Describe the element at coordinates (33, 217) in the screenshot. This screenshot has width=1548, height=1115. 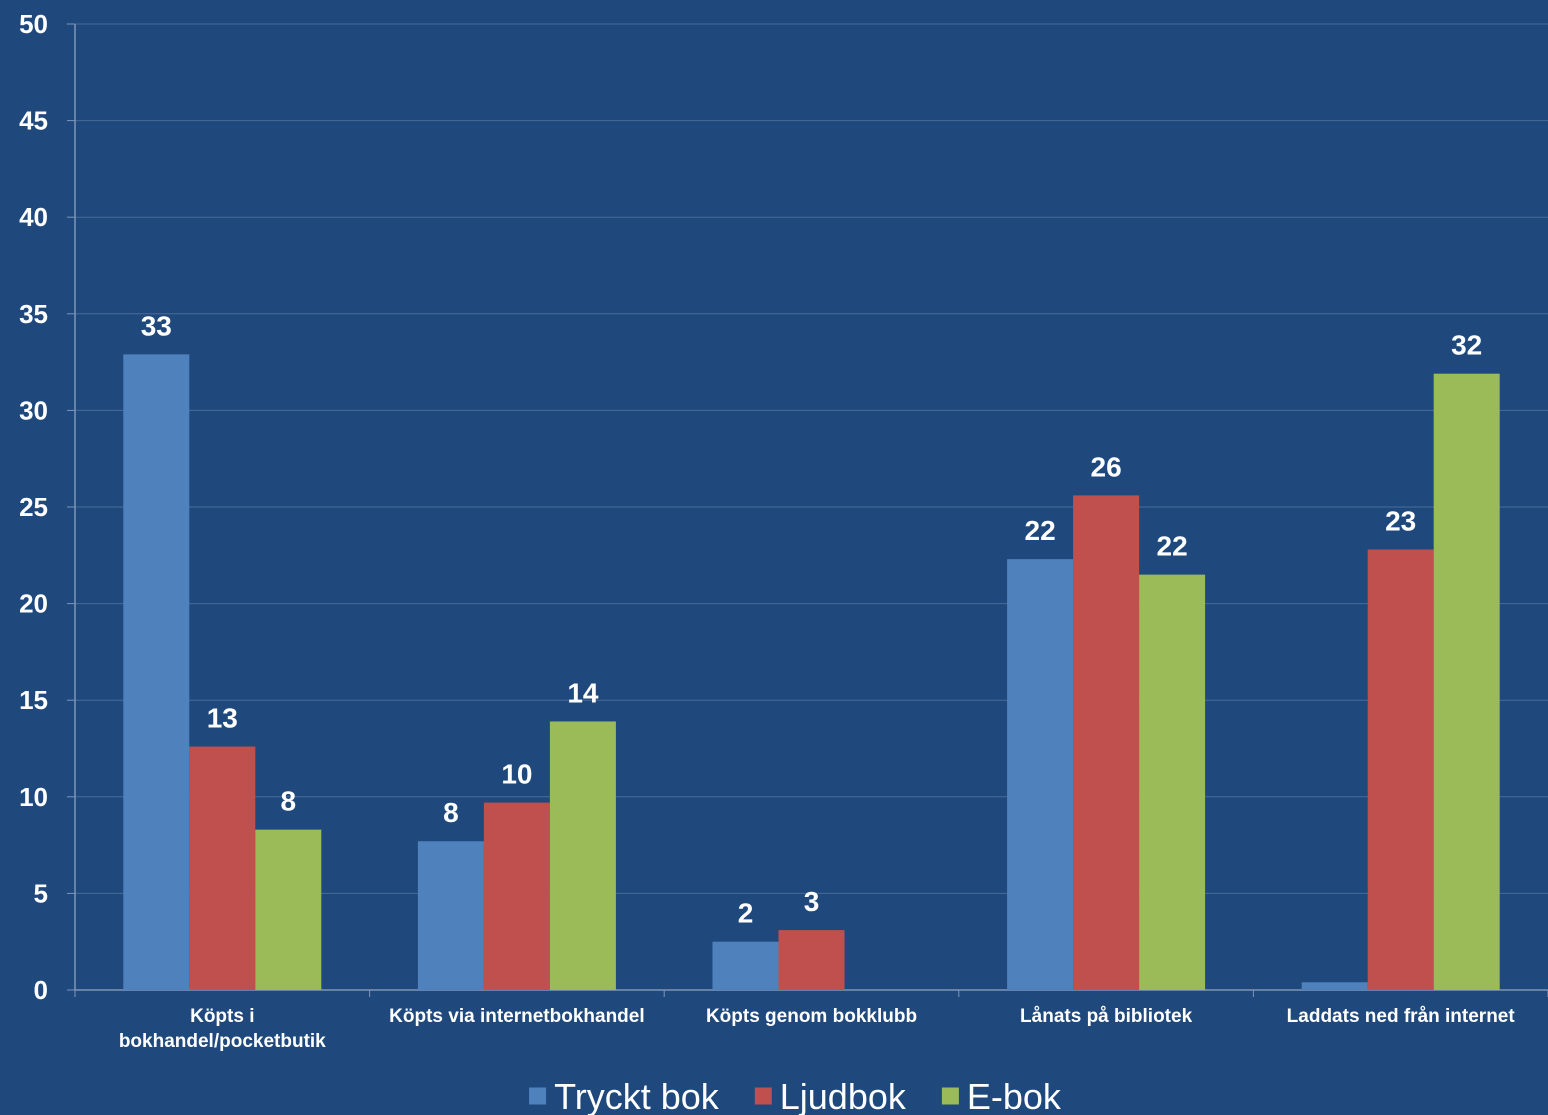
I see `y-tick-label: 40` at that location.